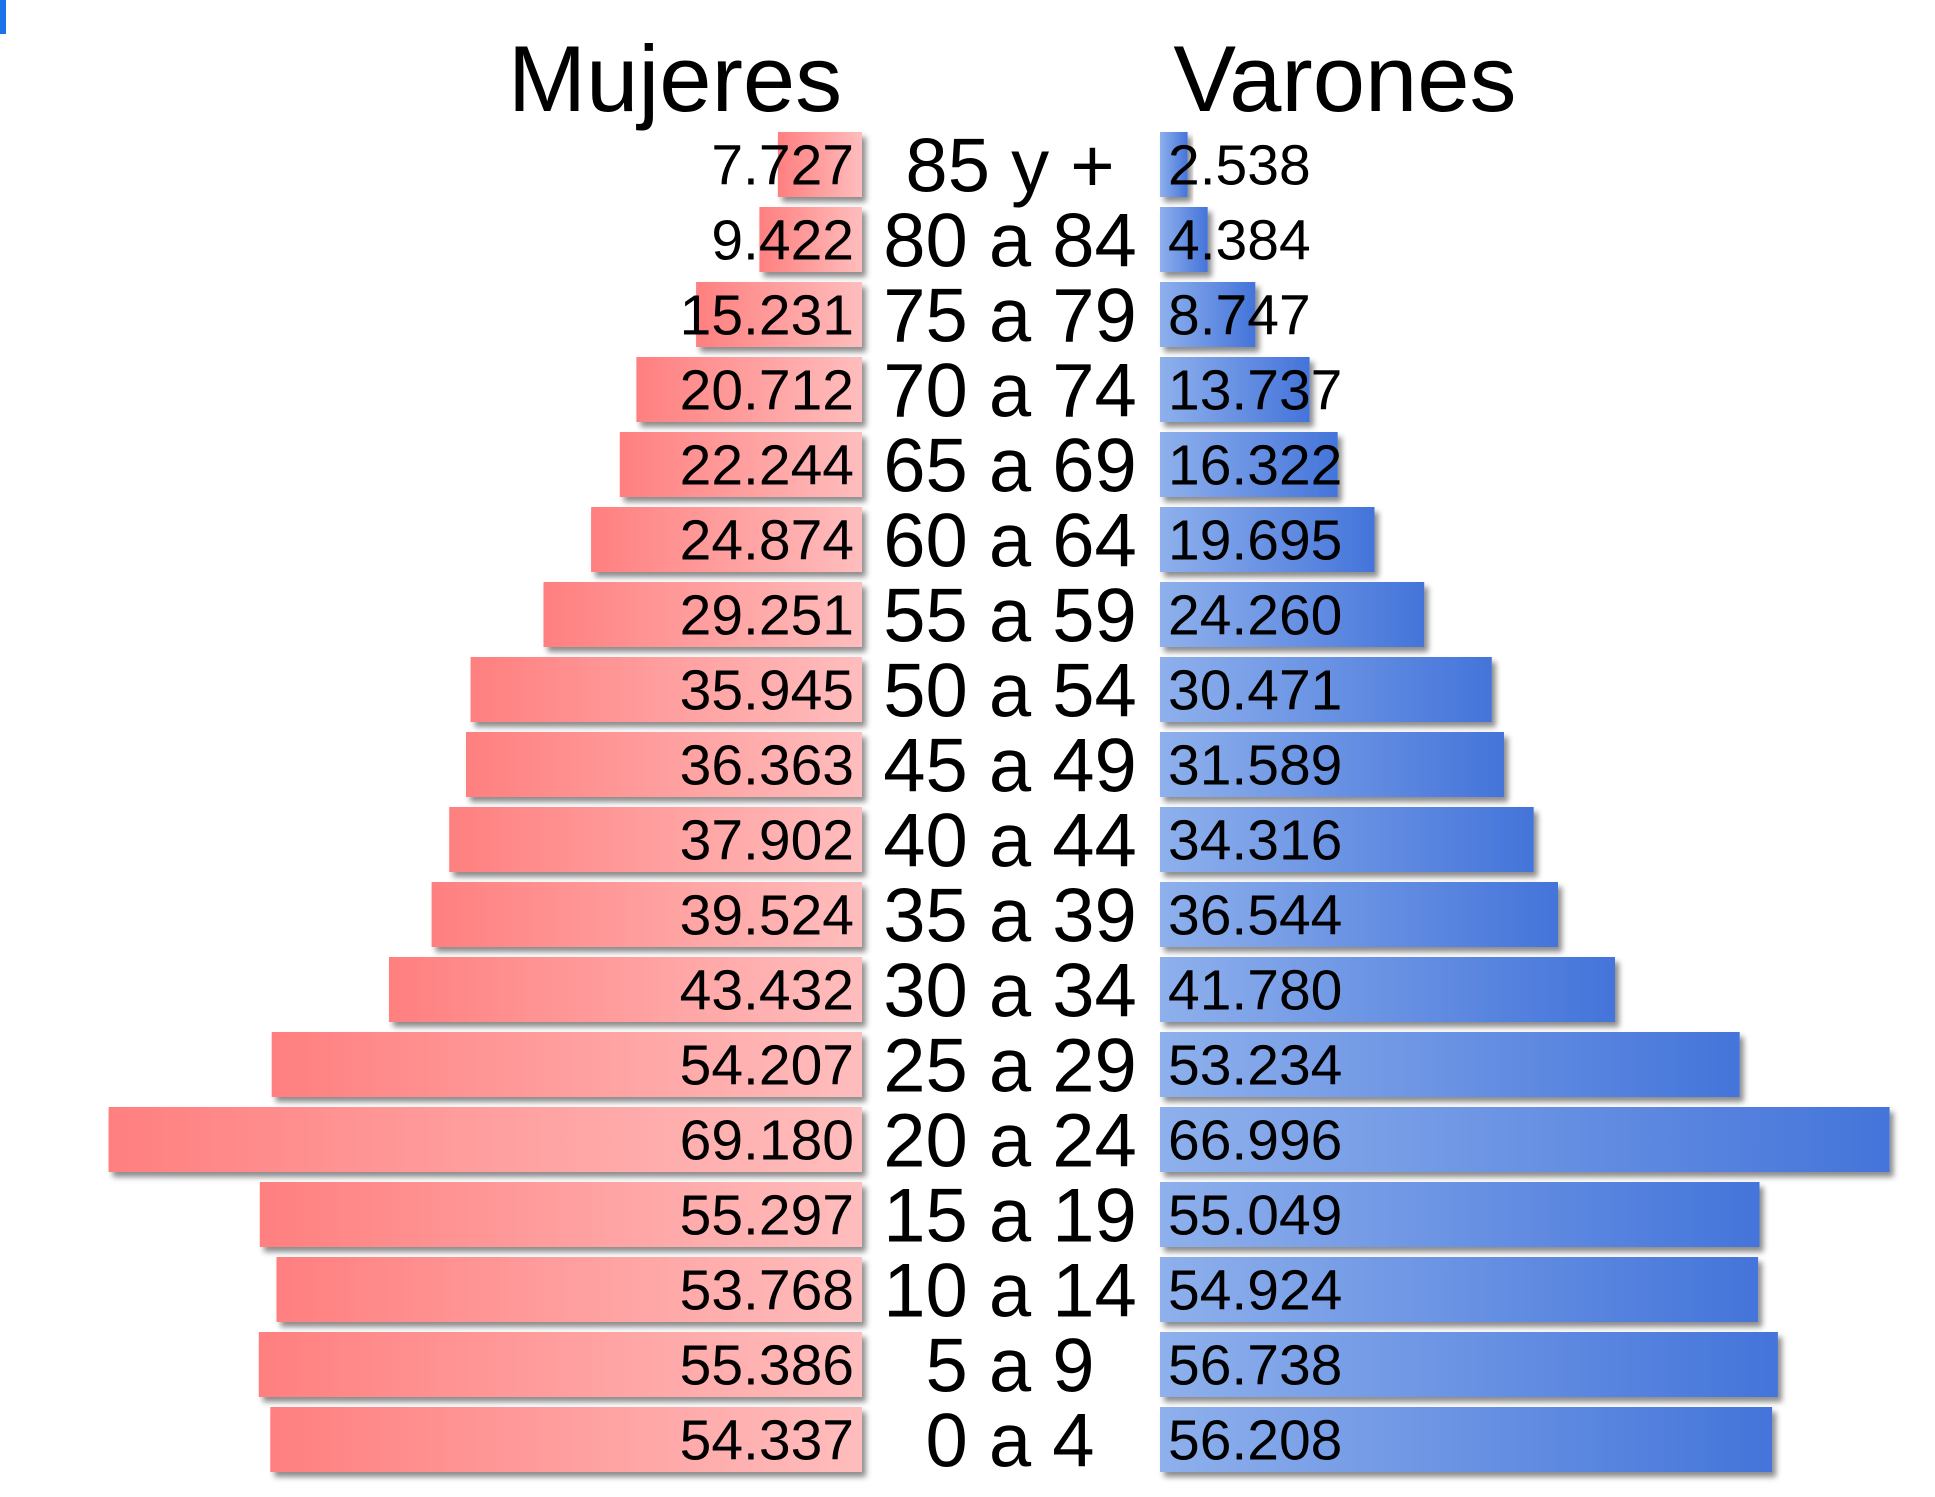 The image size is (1935, 1497). What do you see at coordinates (767, 916) in the screenshot?
I see `value-label-mujeres-10: 39.524` at bounding box center [767, 916].